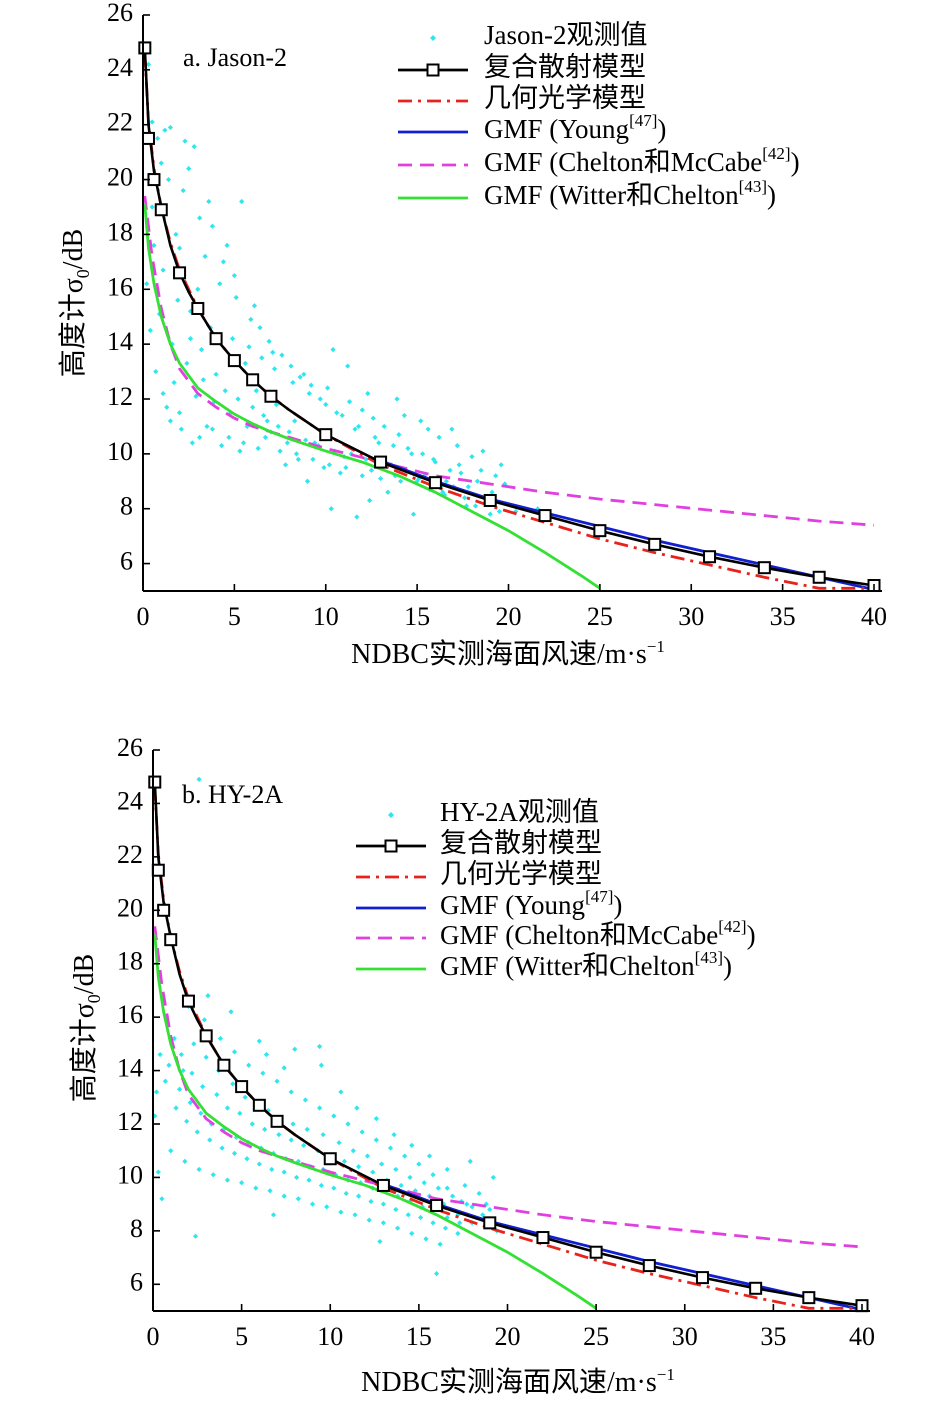 The image size is (945, 1401). What do you see at coordinates (691, 616) in the screenshot?
I see `x-tick-label: 30` at bounding box center [691, 616].